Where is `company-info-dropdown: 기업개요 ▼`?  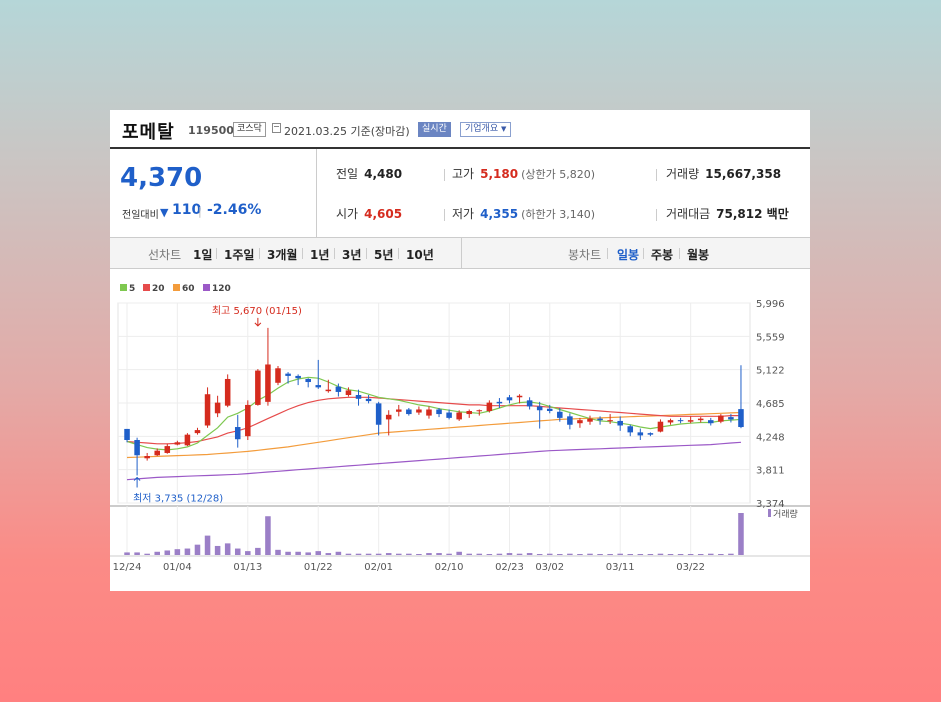 company-info-dropdown: 기업개요 ▼ is located at coordinates (486, 129).